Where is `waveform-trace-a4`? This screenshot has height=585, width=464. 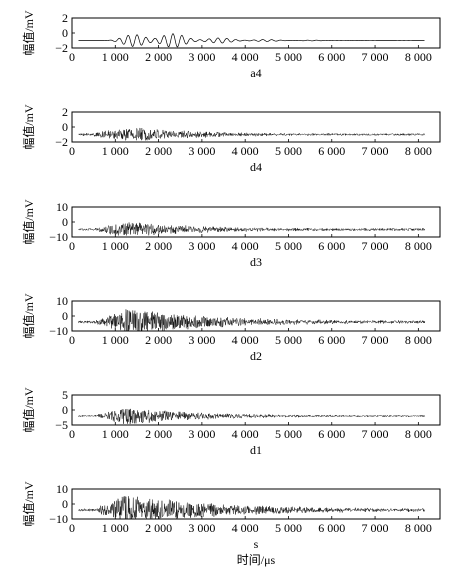 waveform-trace-a4 is located at coordinates (251, 40).